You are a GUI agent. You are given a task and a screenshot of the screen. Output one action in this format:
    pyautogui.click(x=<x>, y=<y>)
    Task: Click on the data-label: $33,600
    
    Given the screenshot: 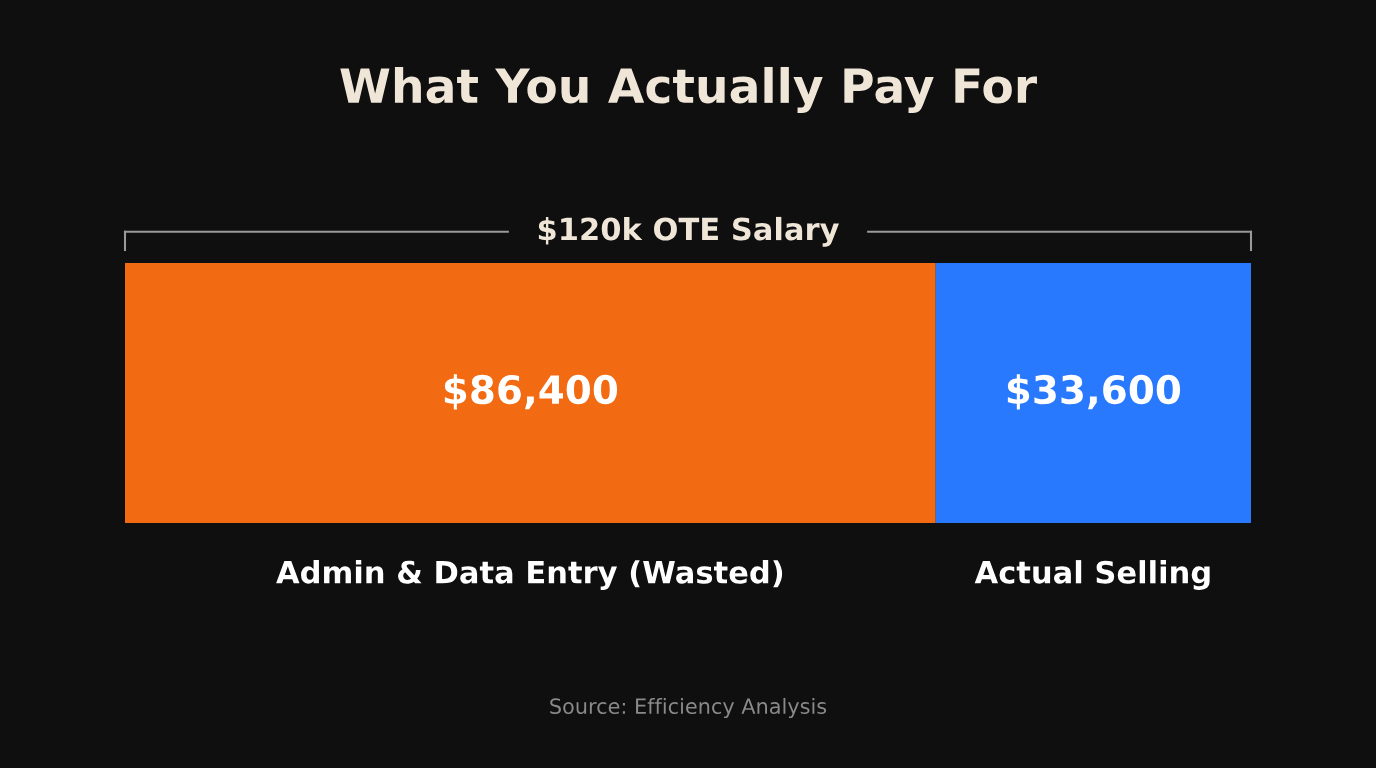 What is the action you would take?
    pyautogui.click(x=1094, y=392)
    